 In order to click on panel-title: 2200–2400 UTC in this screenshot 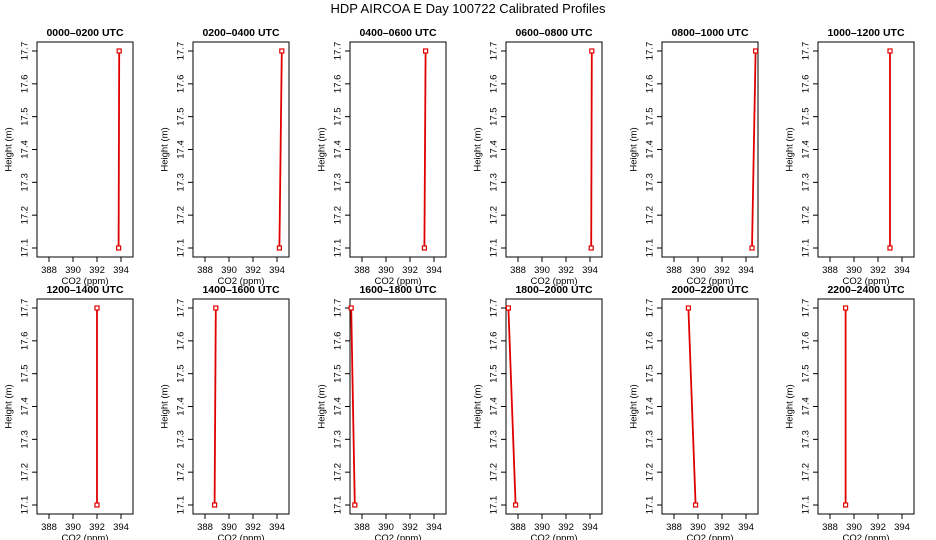, I will do `click(865, 290)`.